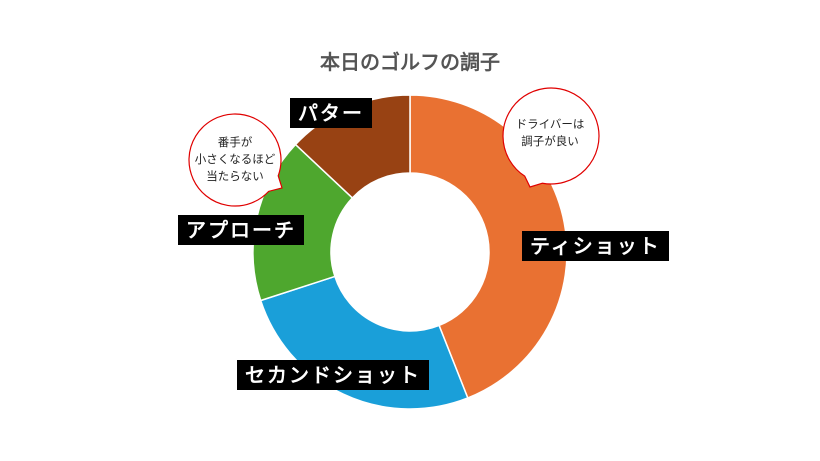  I want to click on callout-bubble-approach, so click(235, 160).